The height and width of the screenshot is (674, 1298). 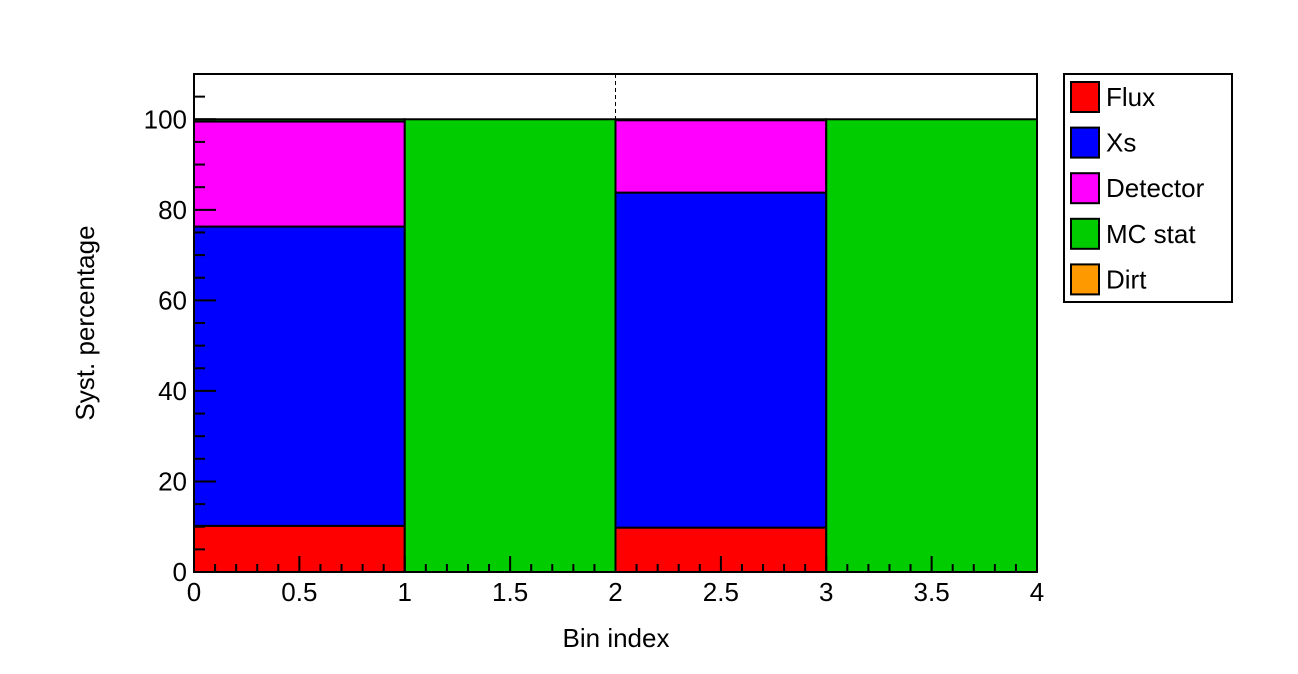 I want to click on legend-label-detector: Detector, so click(x=1155, y=188).